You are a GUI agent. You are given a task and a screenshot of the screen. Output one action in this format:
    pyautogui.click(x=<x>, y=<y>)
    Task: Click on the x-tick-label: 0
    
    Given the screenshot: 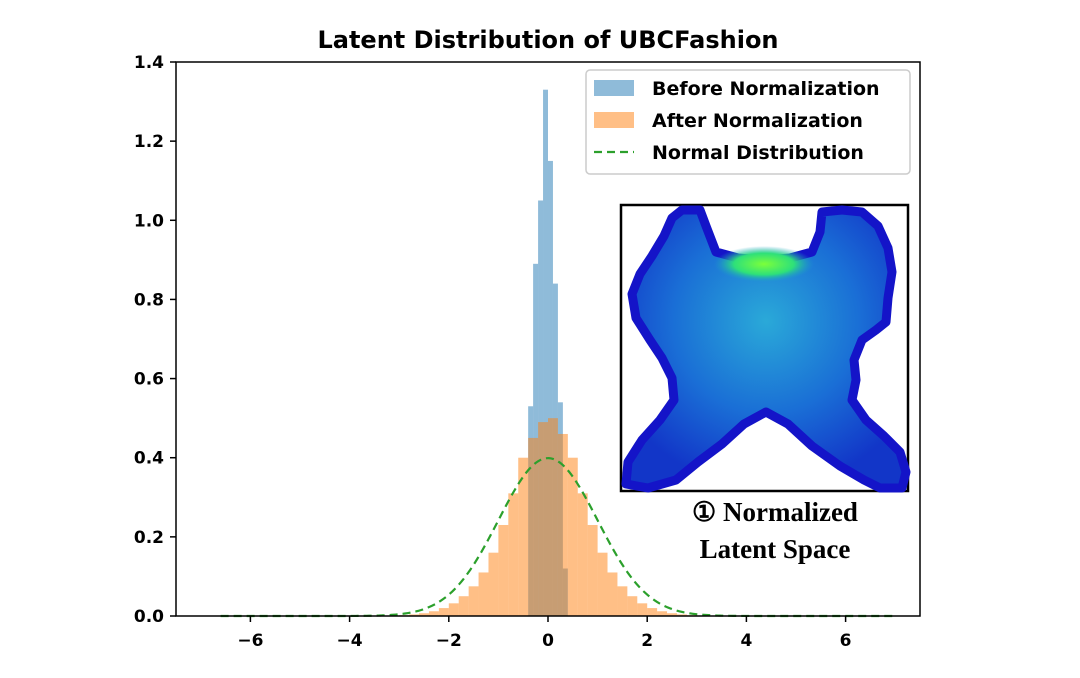 What is the action you would take?
    pyautogui.click(x=548, y=641)
    